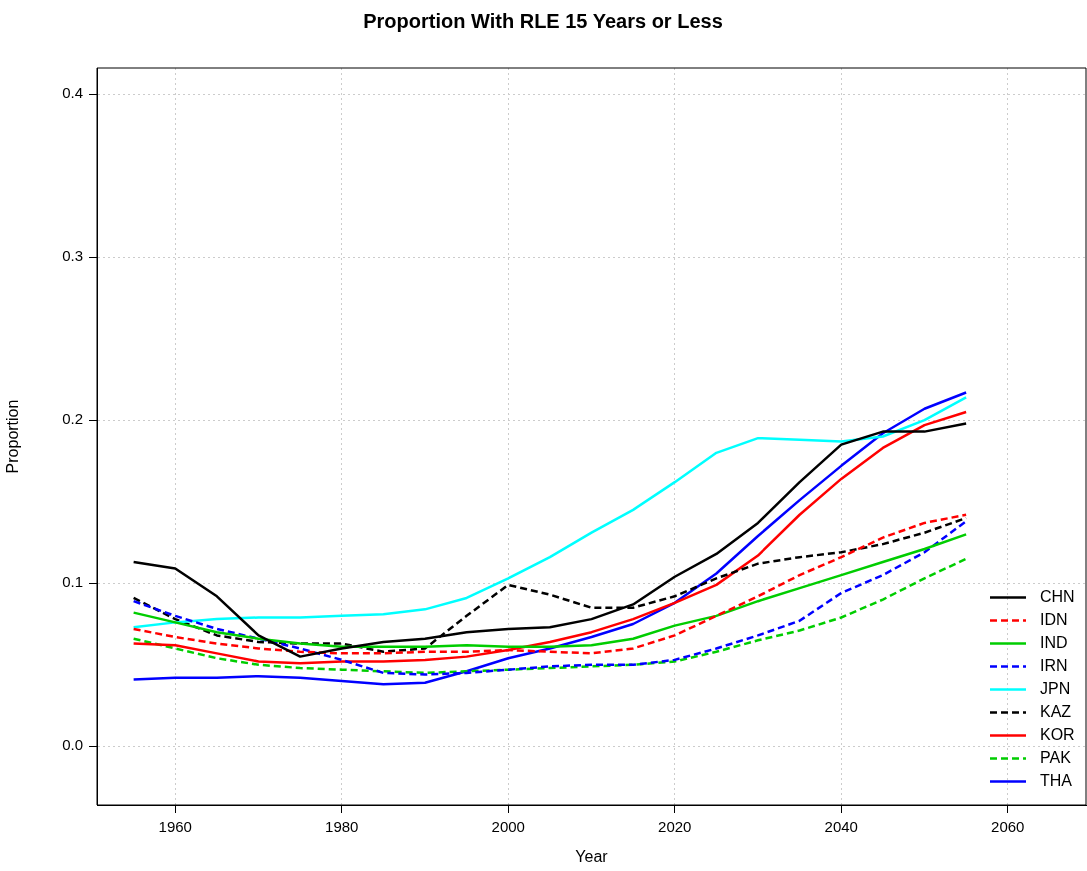  What do you see at coordinates (675, 827) in the screenshot?
I see `x-tick-label: 2020` at bounding box center [675, 827].